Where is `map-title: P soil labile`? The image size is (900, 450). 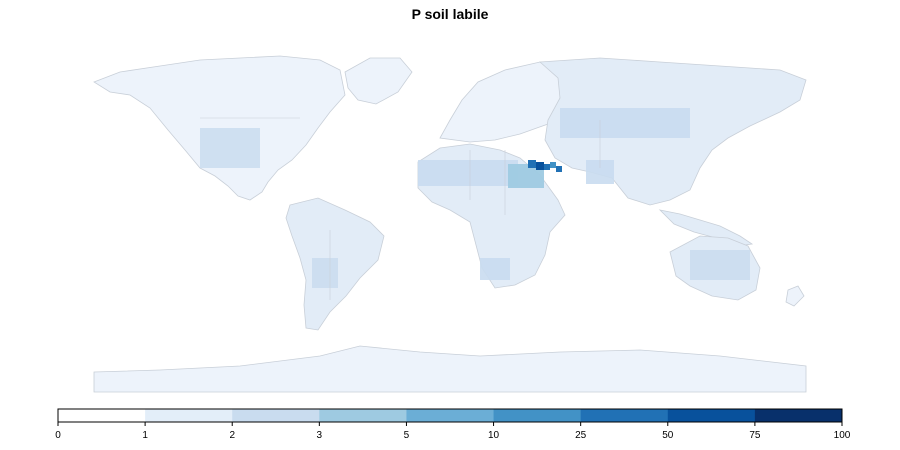 map-title: P soil labile is located at coordinates (450, 14).